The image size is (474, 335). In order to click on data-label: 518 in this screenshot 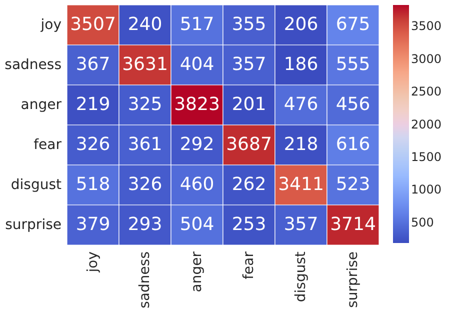, I will do `click(93, 184)`.